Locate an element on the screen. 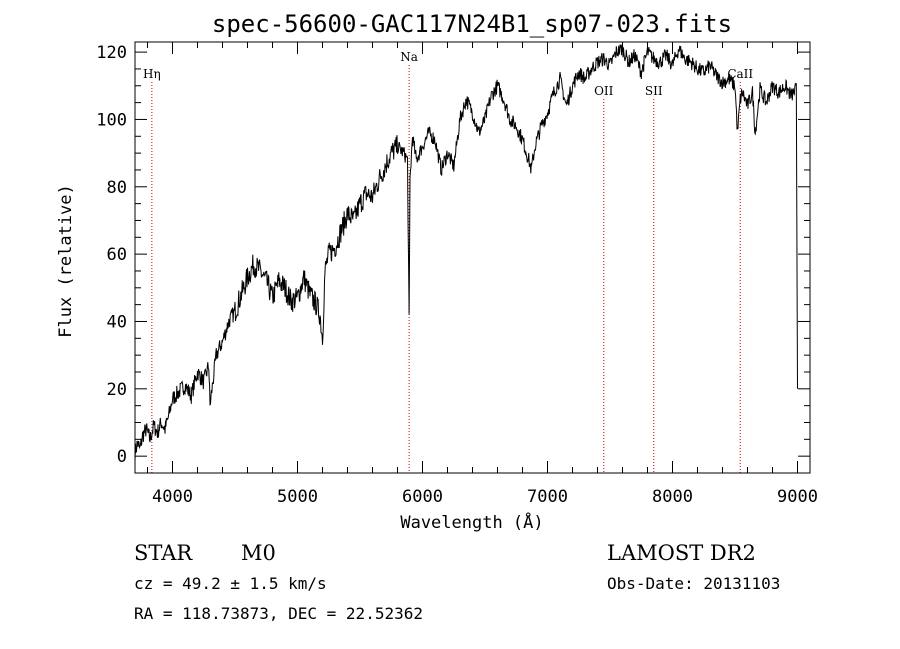  y-tick-label: 40 is located at coordinates (117, 322).